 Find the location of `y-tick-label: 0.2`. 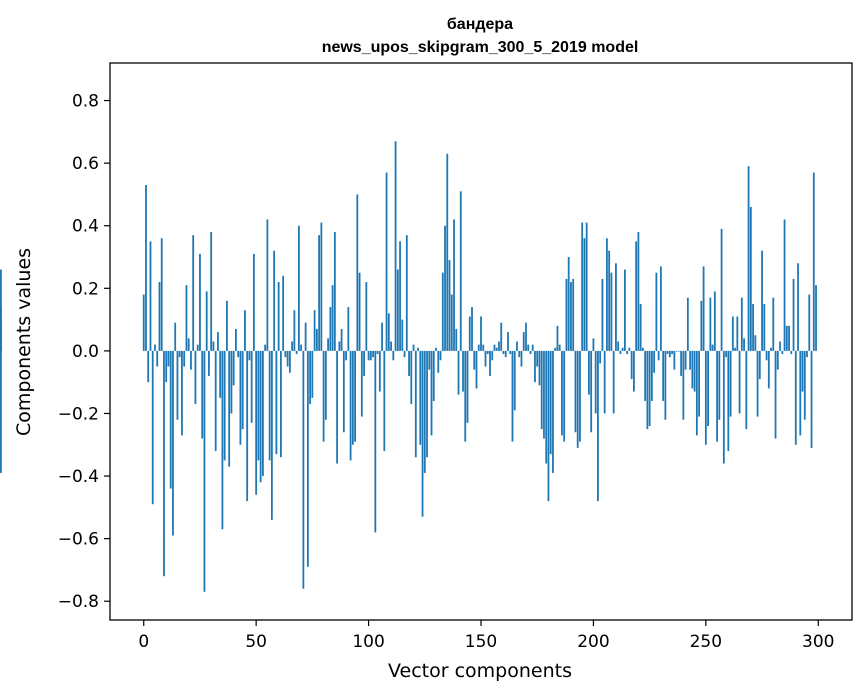

y-tick-label: 0.2 is located at coordinates (85, 289).